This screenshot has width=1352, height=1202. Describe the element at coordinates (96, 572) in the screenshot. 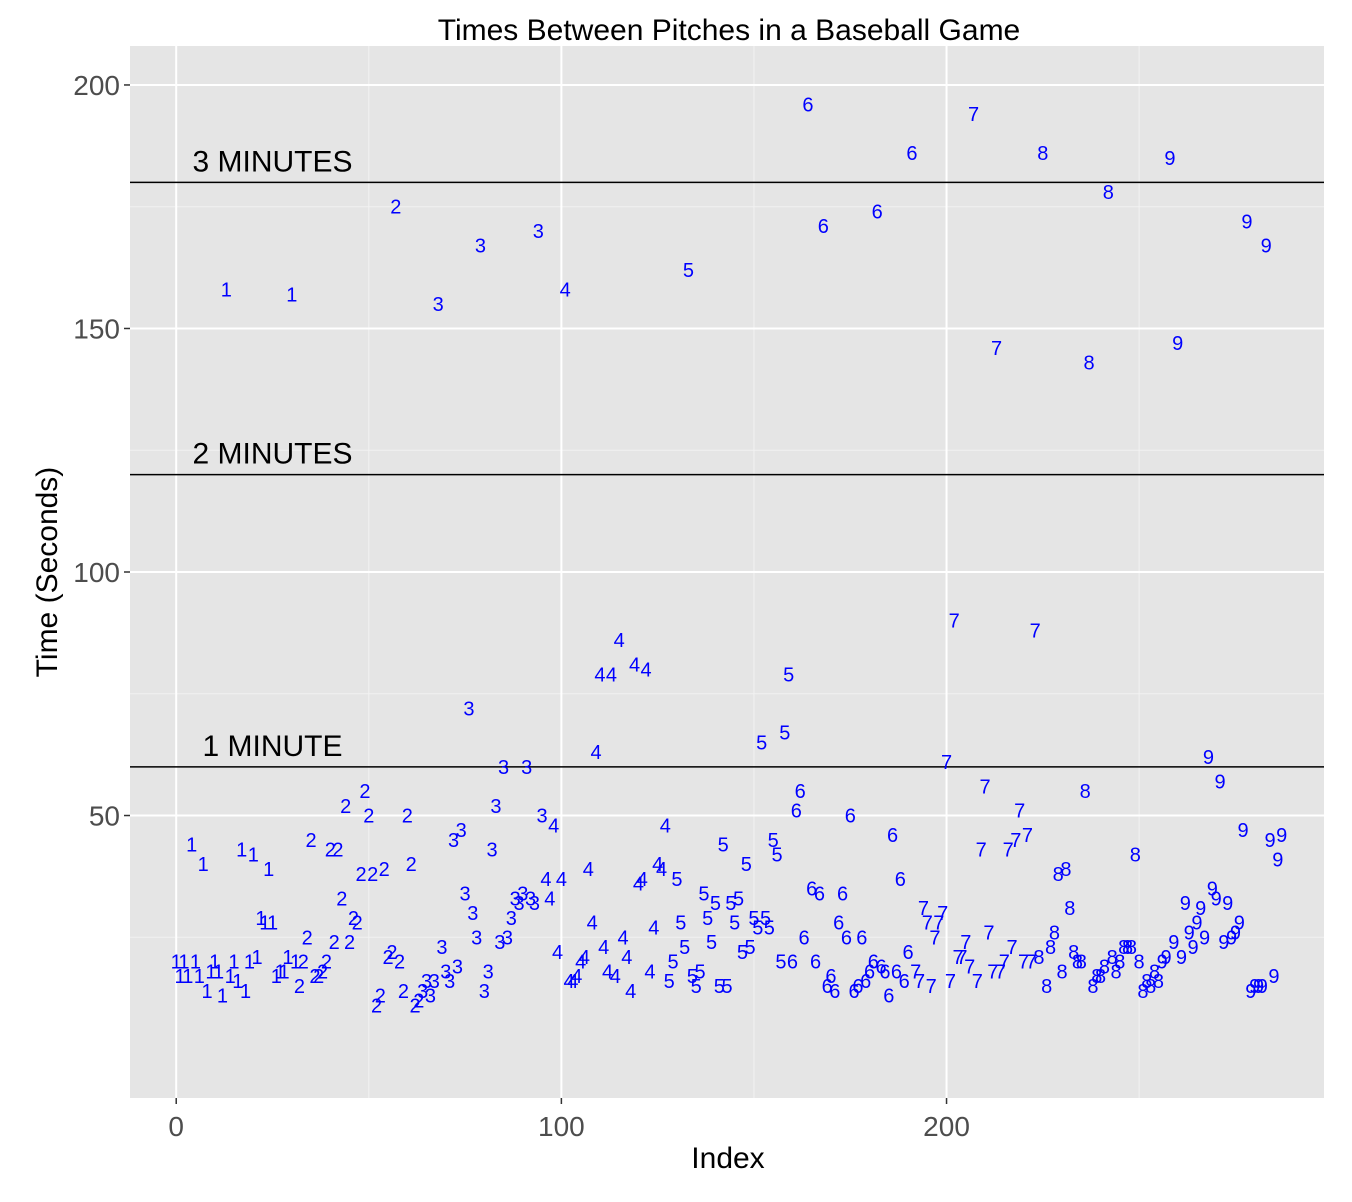

I see `y-tick-label: 100` at that location.